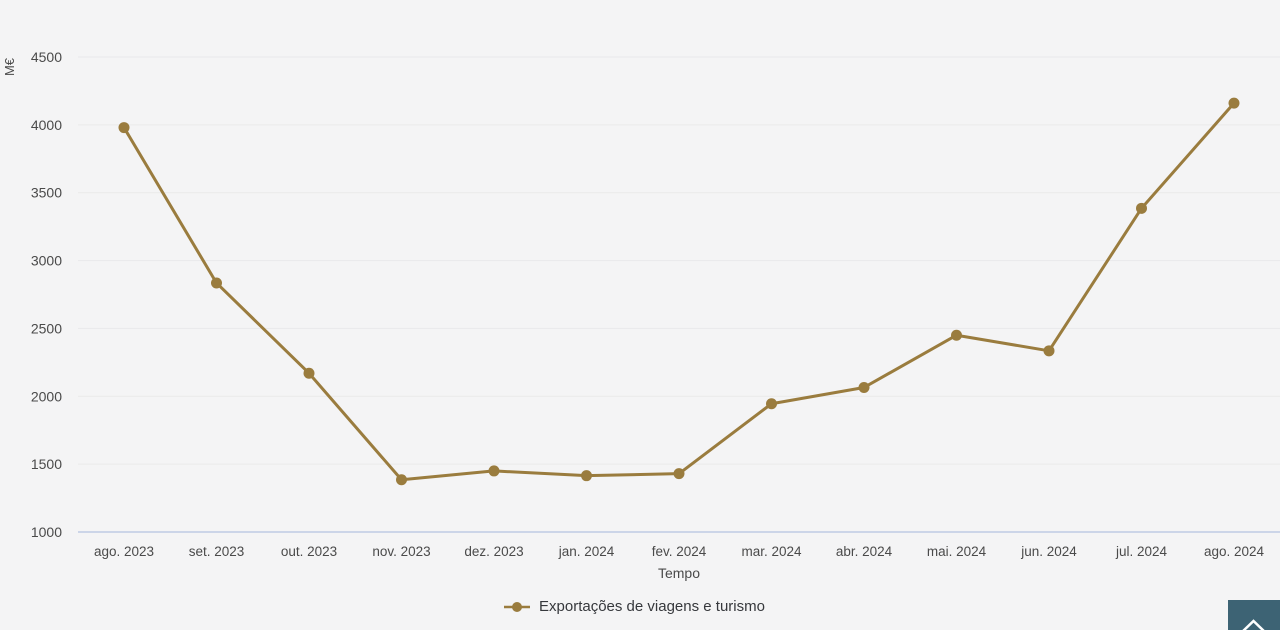 This screenshot has height=630, width=1280. Describe the element at coordinates (493, 551) in the screenshot. I see `x-tick-label-dez-2023: dez. 2023` at that location.